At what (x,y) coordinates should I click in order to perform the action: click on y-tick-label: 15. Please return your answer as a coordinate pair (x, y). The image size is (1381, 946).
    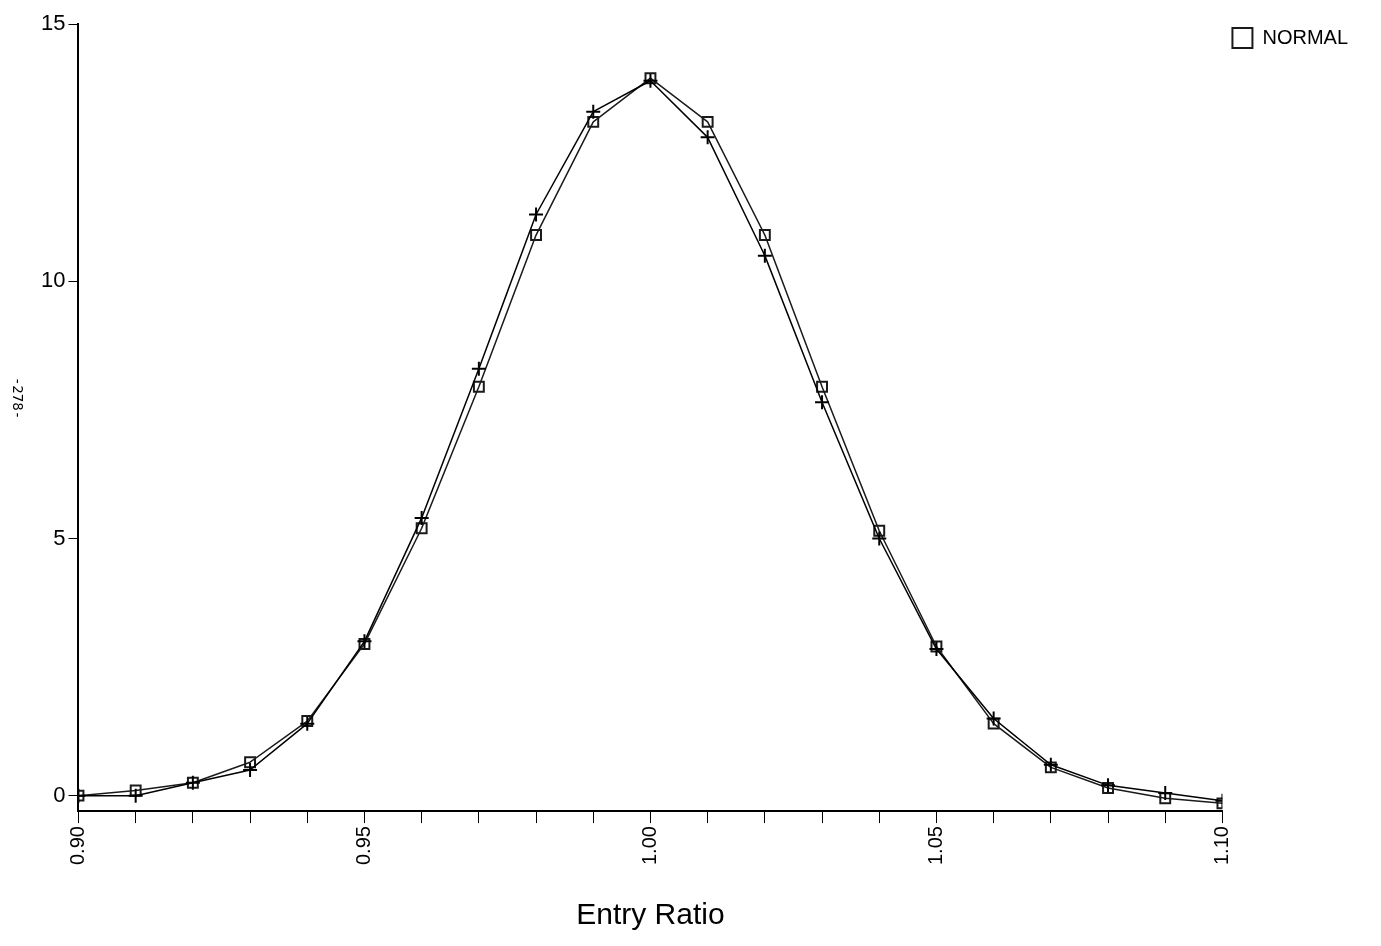
    Looking at the image, I should click on (53, 23).